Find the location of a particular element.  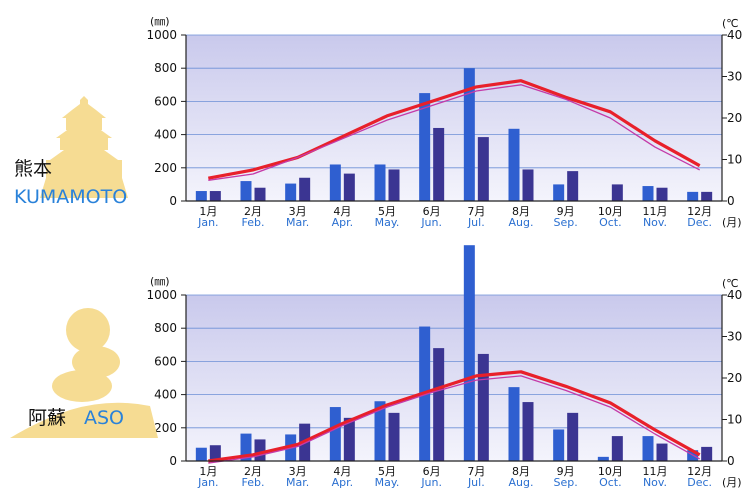

month-label-jp: 5月 is located at coordinates (387, 471).